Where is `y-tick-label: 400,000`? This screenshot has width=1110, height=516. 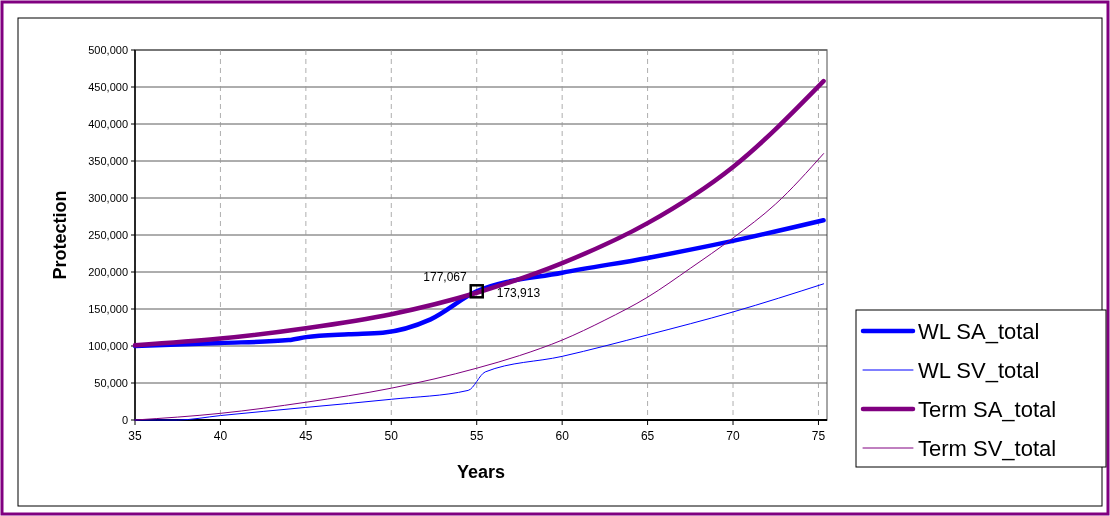
y-tick-label: 400,000 is located at coordinates (108, 123).